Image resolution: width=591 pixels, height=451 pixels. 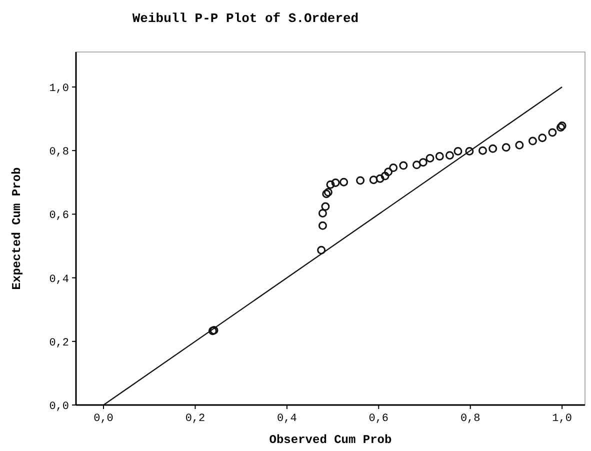 I want to click on y-tick-label: 1,0, so click(x=59, y=88).